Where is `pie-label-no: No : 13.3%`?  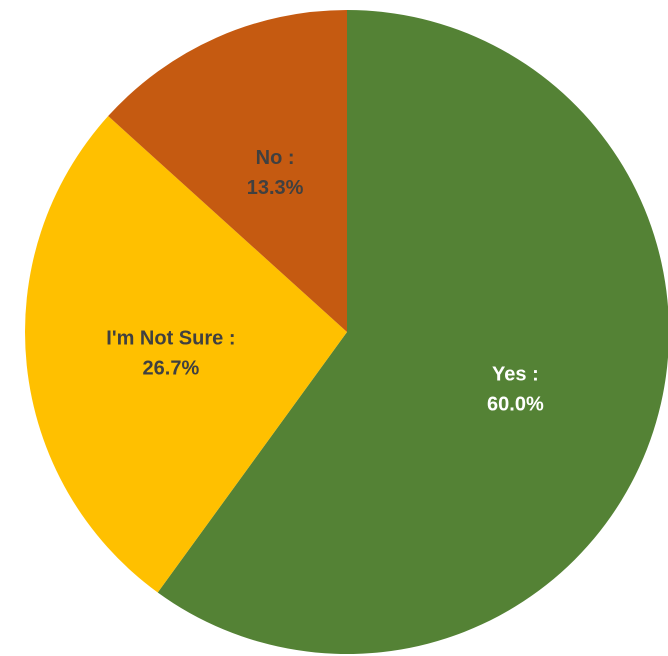
pie-label-no: No : 13.3% is located at coordinates (275, 173).